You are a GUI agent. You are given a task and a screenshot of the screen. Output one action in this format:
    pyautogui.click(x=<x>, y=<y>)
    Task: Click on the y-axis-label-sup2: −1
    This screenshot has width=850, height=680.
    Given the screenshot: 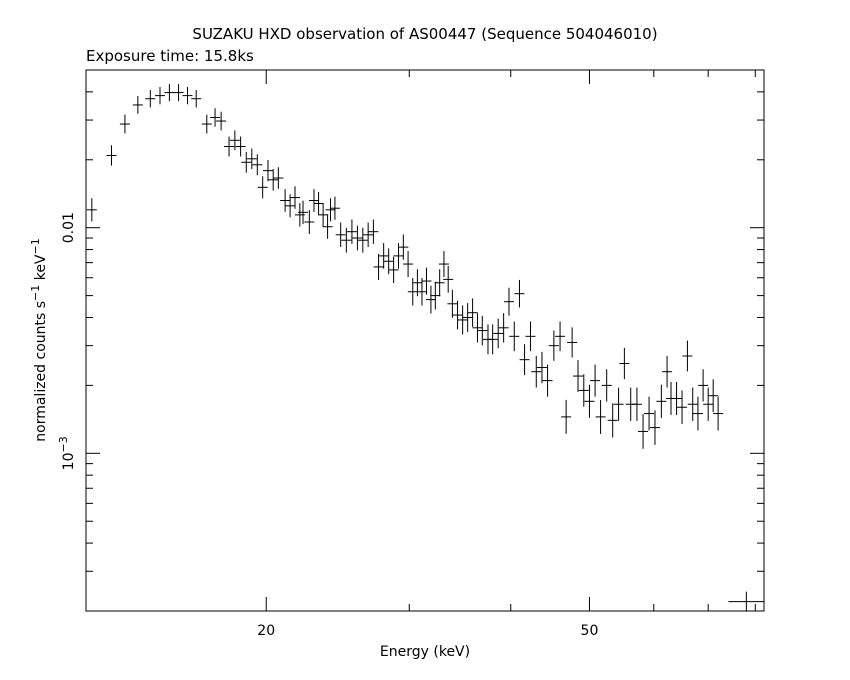 What is the action you would take?
    pyautogui.click(x=35, y=246)
    